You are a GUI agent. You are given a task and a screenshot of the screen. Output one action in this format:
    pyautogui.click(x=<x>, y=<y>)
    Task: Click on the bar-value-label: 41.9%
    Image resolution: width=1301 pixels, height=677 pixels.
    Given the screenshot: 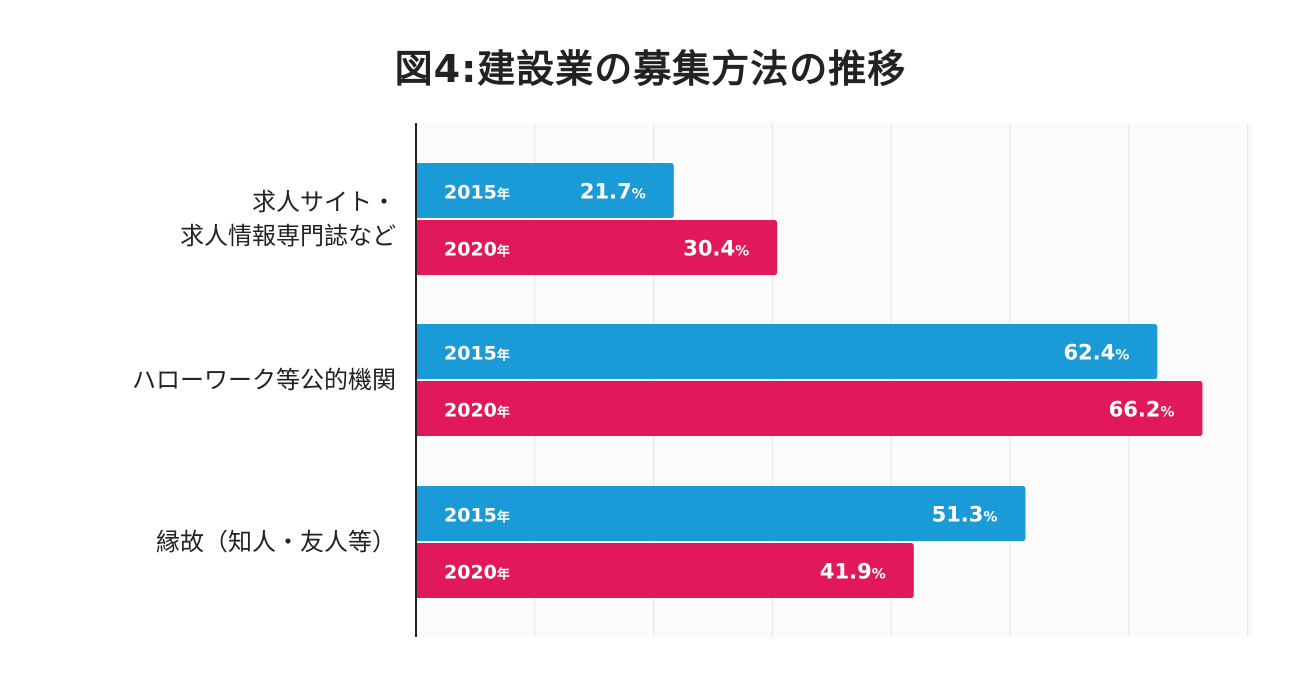 What is the action you would take?
    pyautogui.click(x=853, y=572)
    